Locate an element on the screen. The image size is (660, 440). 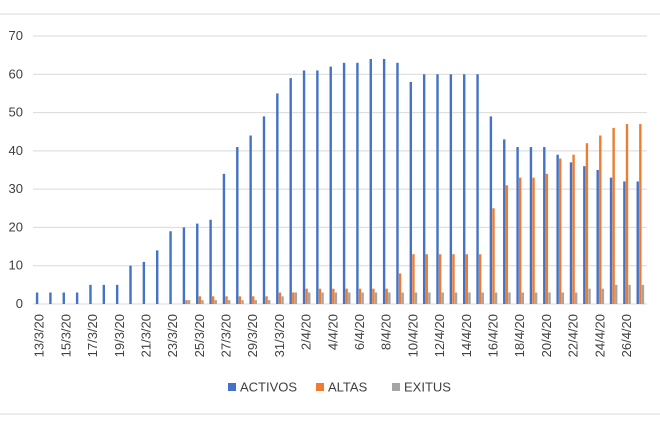
x-tick-label: 2/4/20 is located at coordinates (306, 332).